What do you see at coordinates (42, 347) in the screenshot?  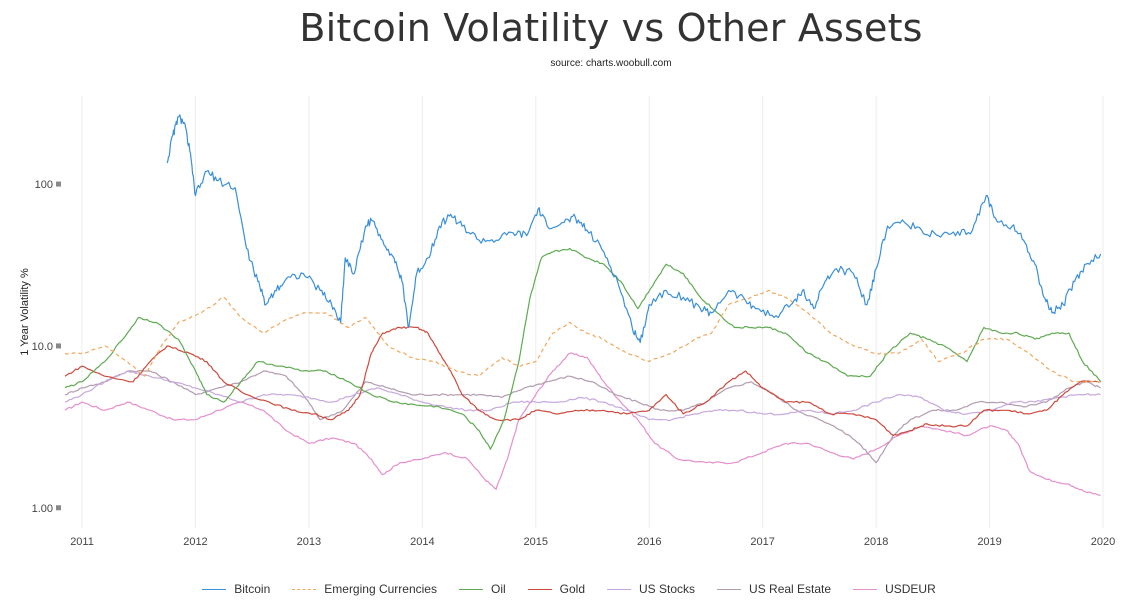 I see `y-tick-label: 10.0` at bounding box center [42, 347].